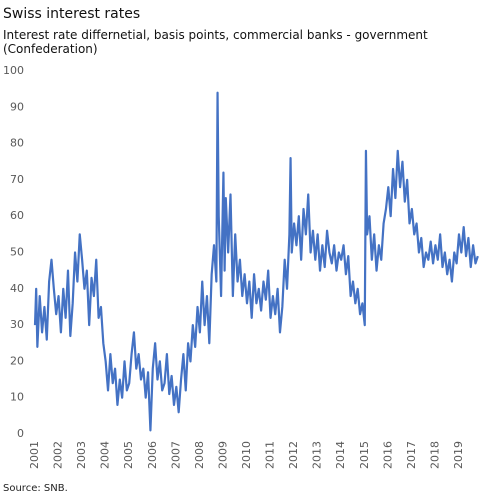 The width and height of the screenshot is (479, 503). Describe the element at coordinates (34, 455) in the screenshot. I see `x-tick-label: 2001` at that location.